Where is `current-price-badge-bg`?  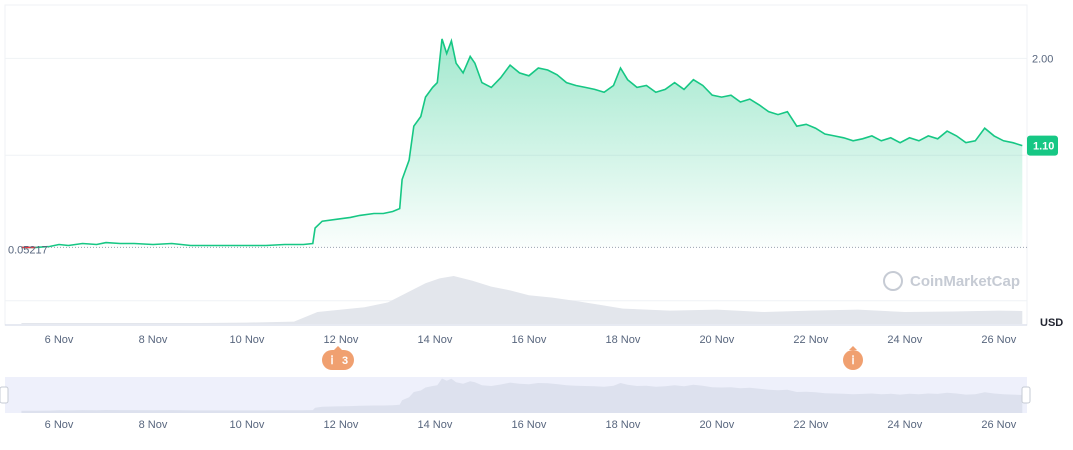
current-price-badge-bg is located at coordinates (1042, 145).